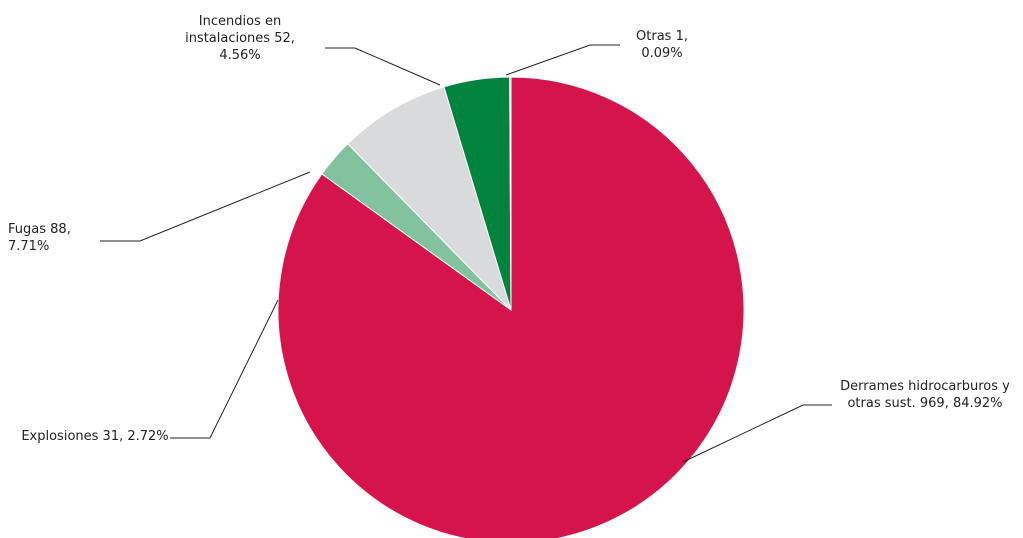  What do you see at coordinates (60, 436) in the screenshot?
I see `category-label: Explosiones` at bounding box center [60, 436].